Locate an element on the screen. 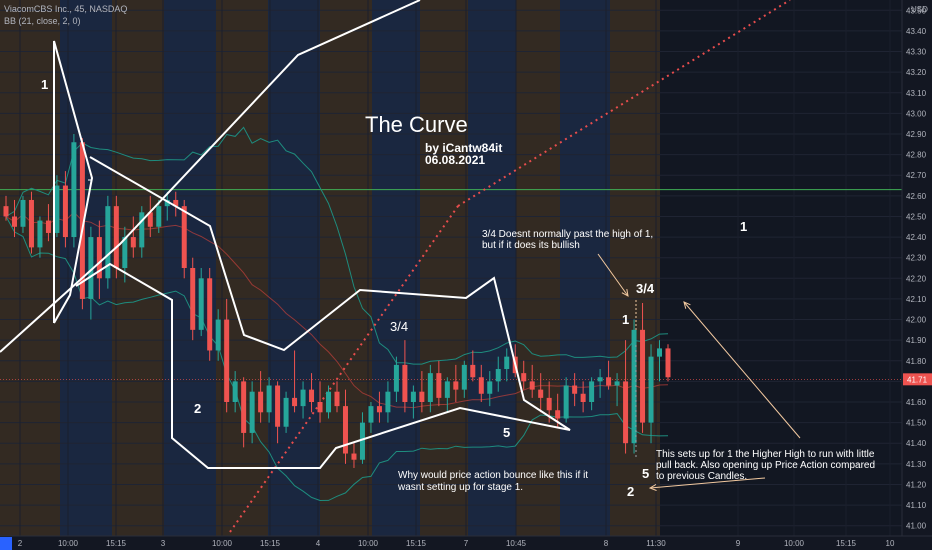 The width and height of the screenshot is (932, 550). chart-title: The Curve is located at coordinates (416, 124).